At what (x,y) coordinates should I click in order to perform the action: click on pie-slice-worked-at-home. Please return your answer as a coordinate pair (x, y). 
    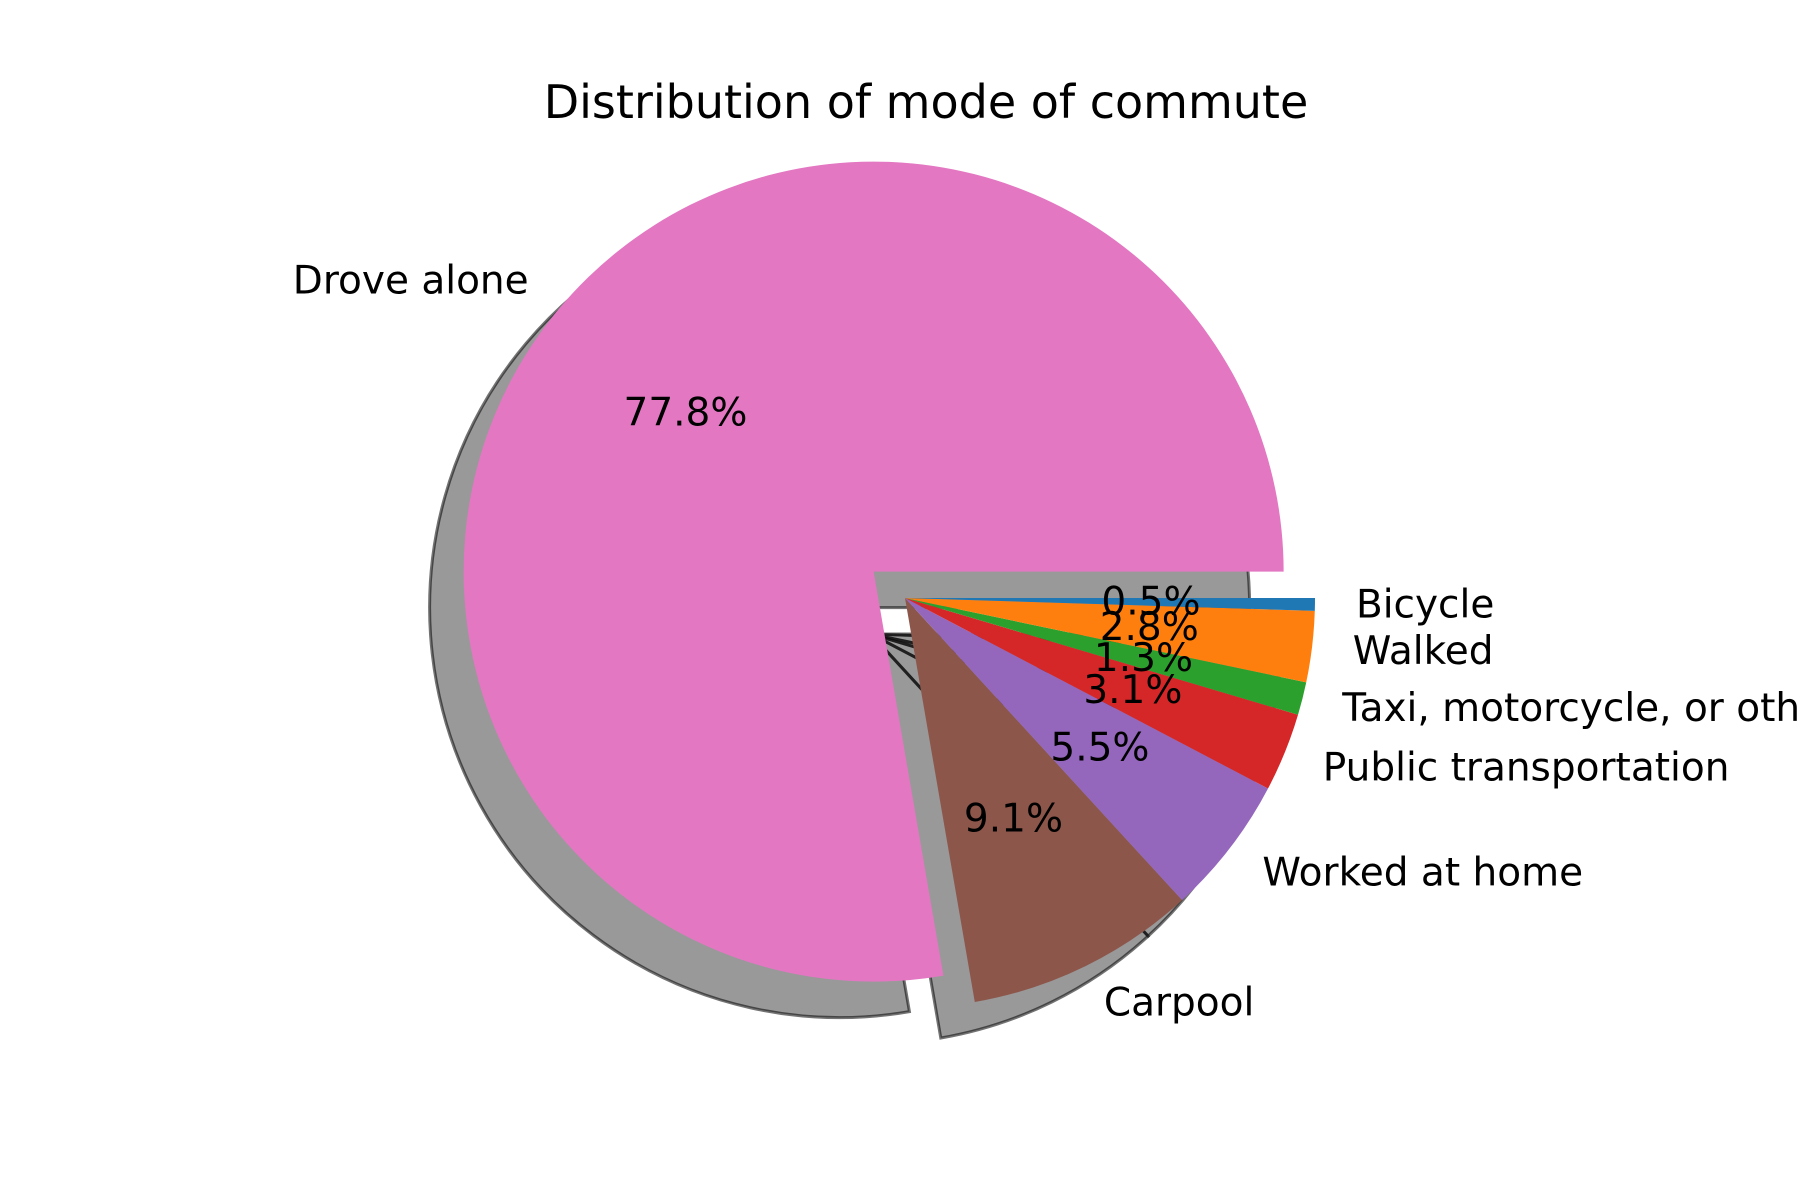
    Looking at the image, I should click on (1087, 749).